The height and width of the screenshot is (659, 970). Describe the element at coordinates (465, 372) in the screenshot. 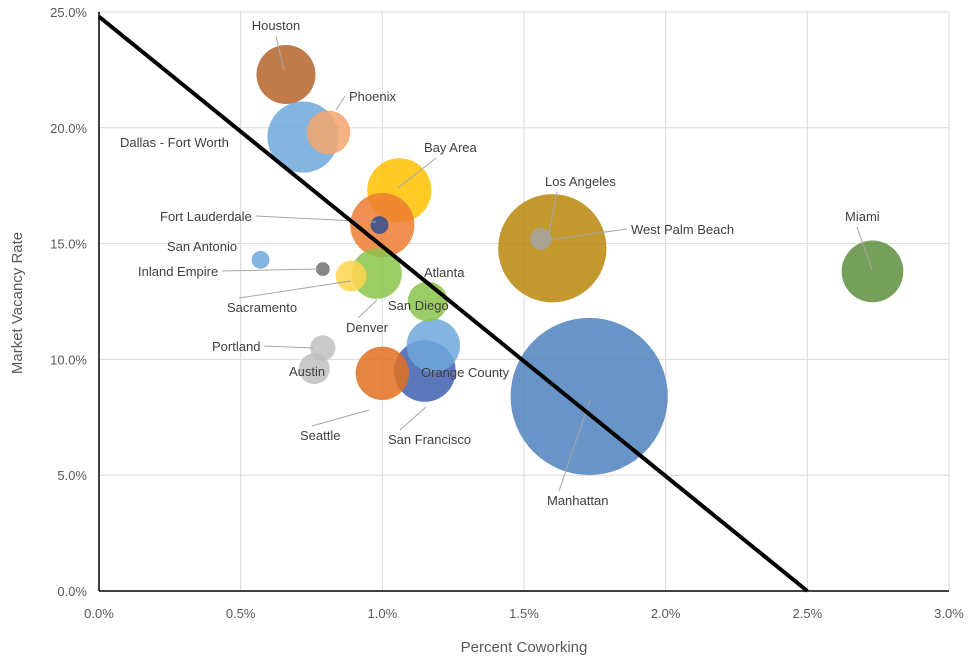

I see `label-orange-county: Orange County` at that location.